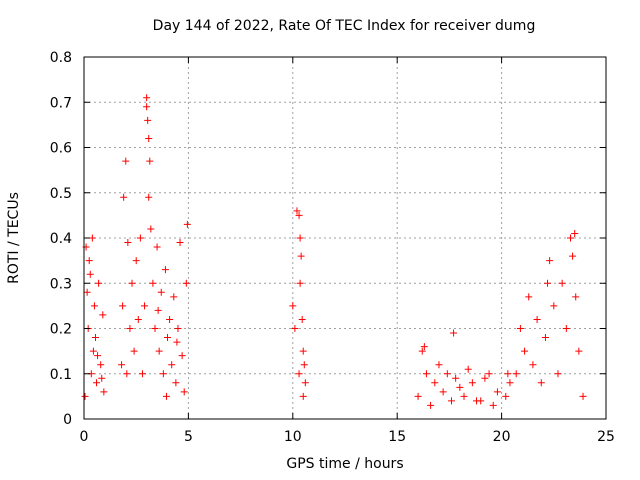 This screenshot has width=640, height=480. I want to click on x-tick-label: 10, so click(293, 437).